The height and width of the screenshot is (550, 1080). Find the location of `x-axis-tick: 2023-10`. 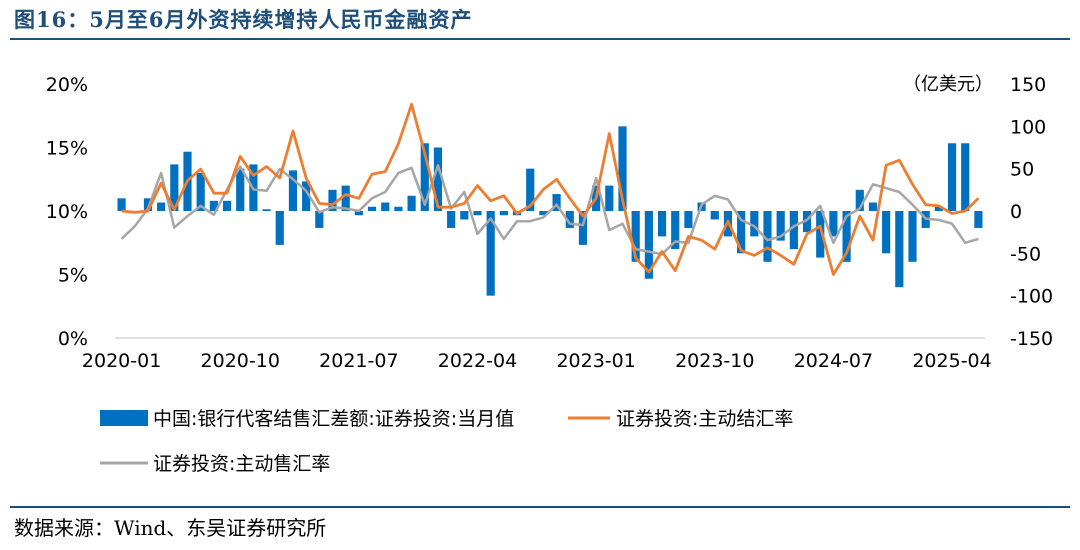

x-axis-tick: 2023-10 is located at coordinates (714, 361).